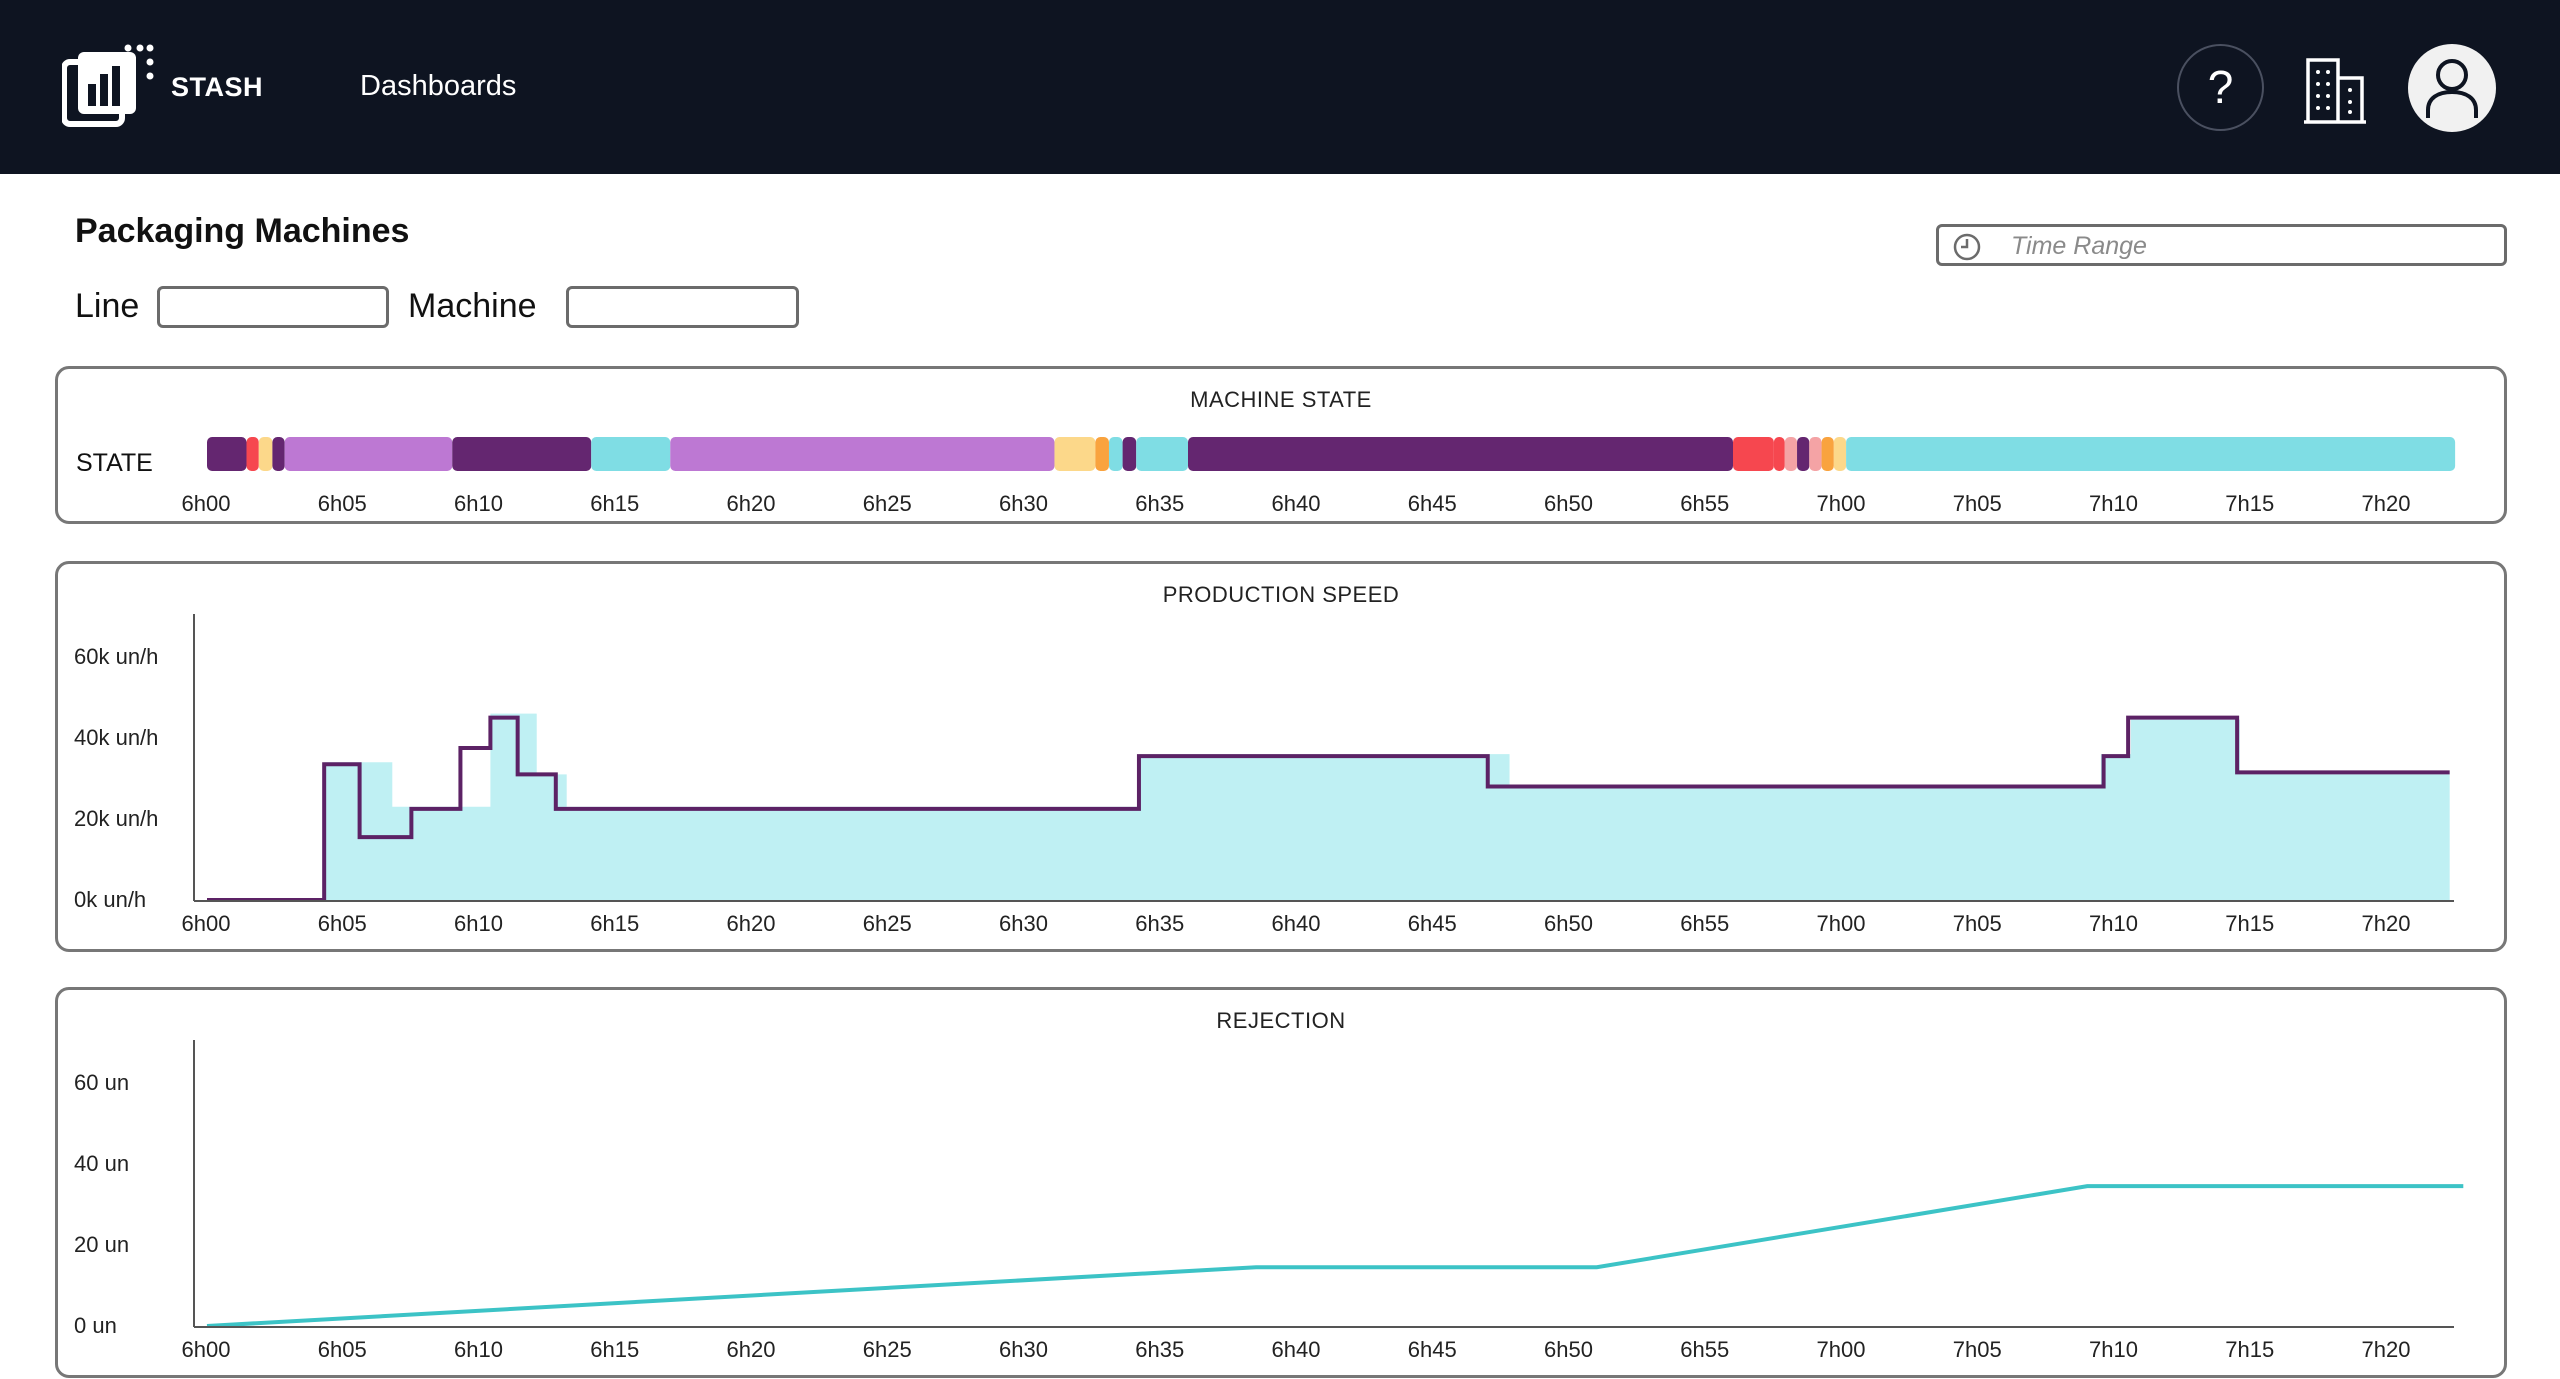 The image size is (2560, 1379). What do you see at coordinates (1704, 1349) in the screenshot?
I see `rejection-x-tick: 6h55` at bounding box center [1704, 1349].